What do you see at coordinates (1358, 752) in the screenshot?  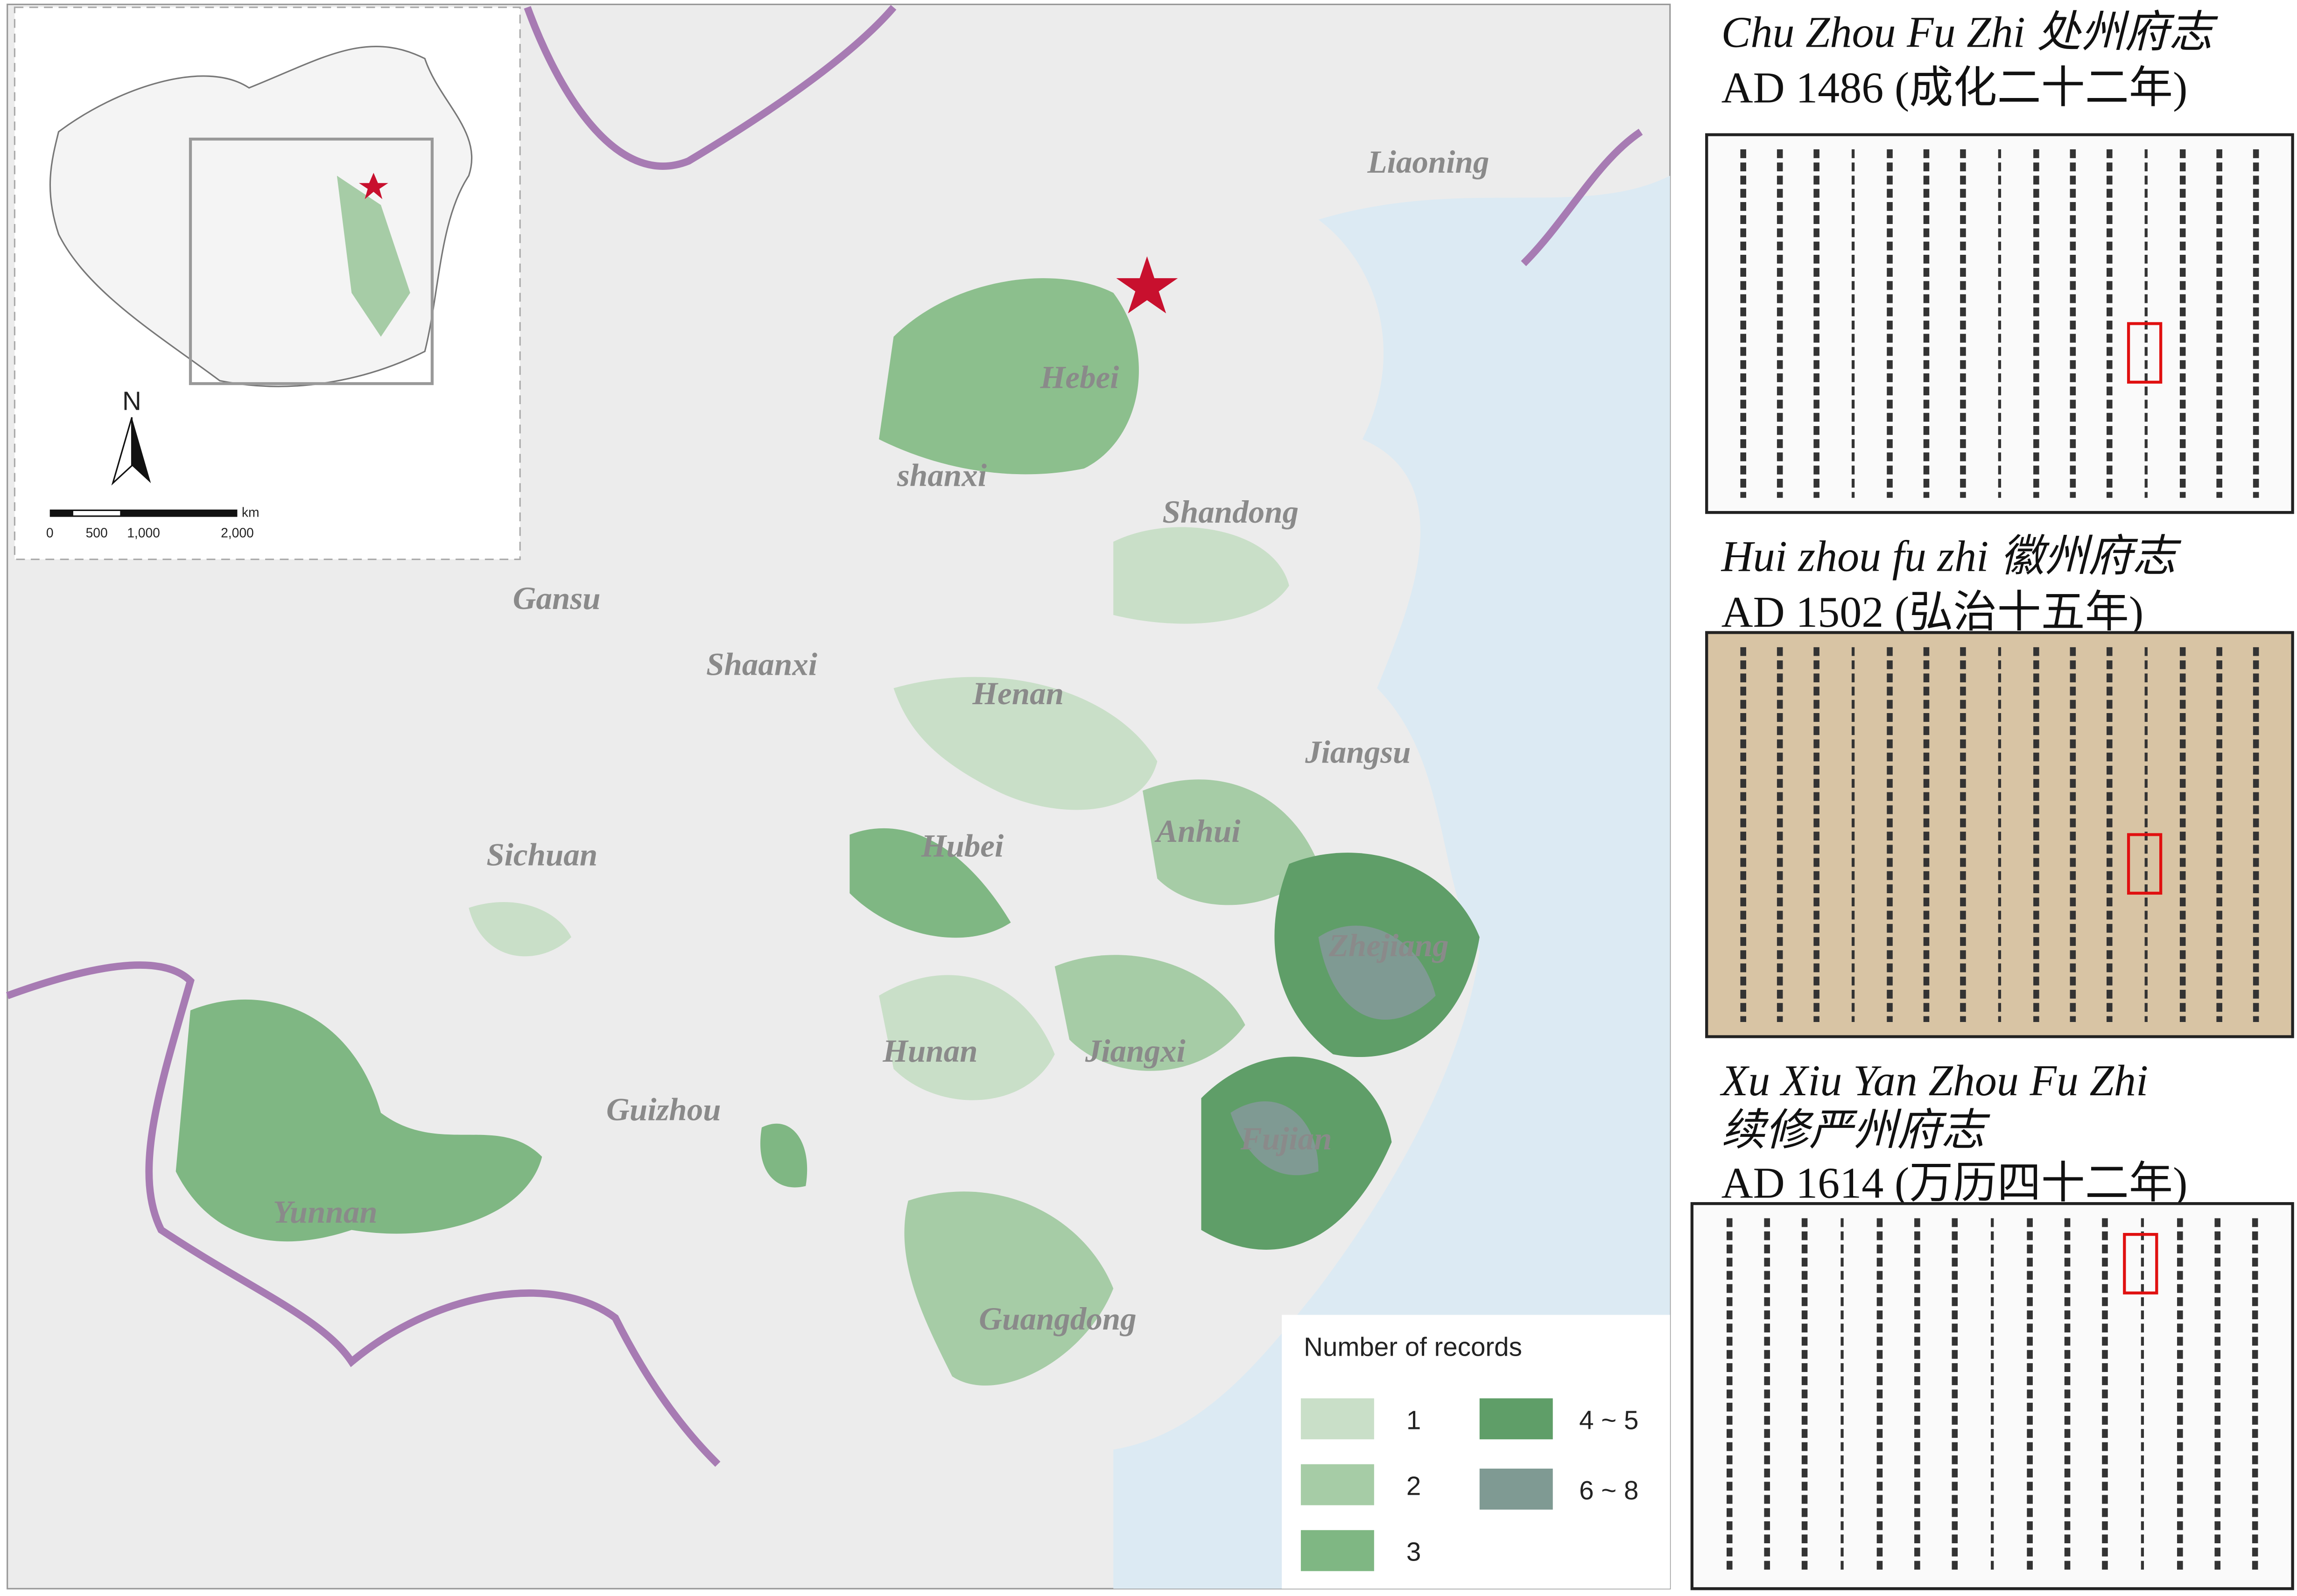 I see `province-label: Jiangsu` at bounding box center [1358, 752].